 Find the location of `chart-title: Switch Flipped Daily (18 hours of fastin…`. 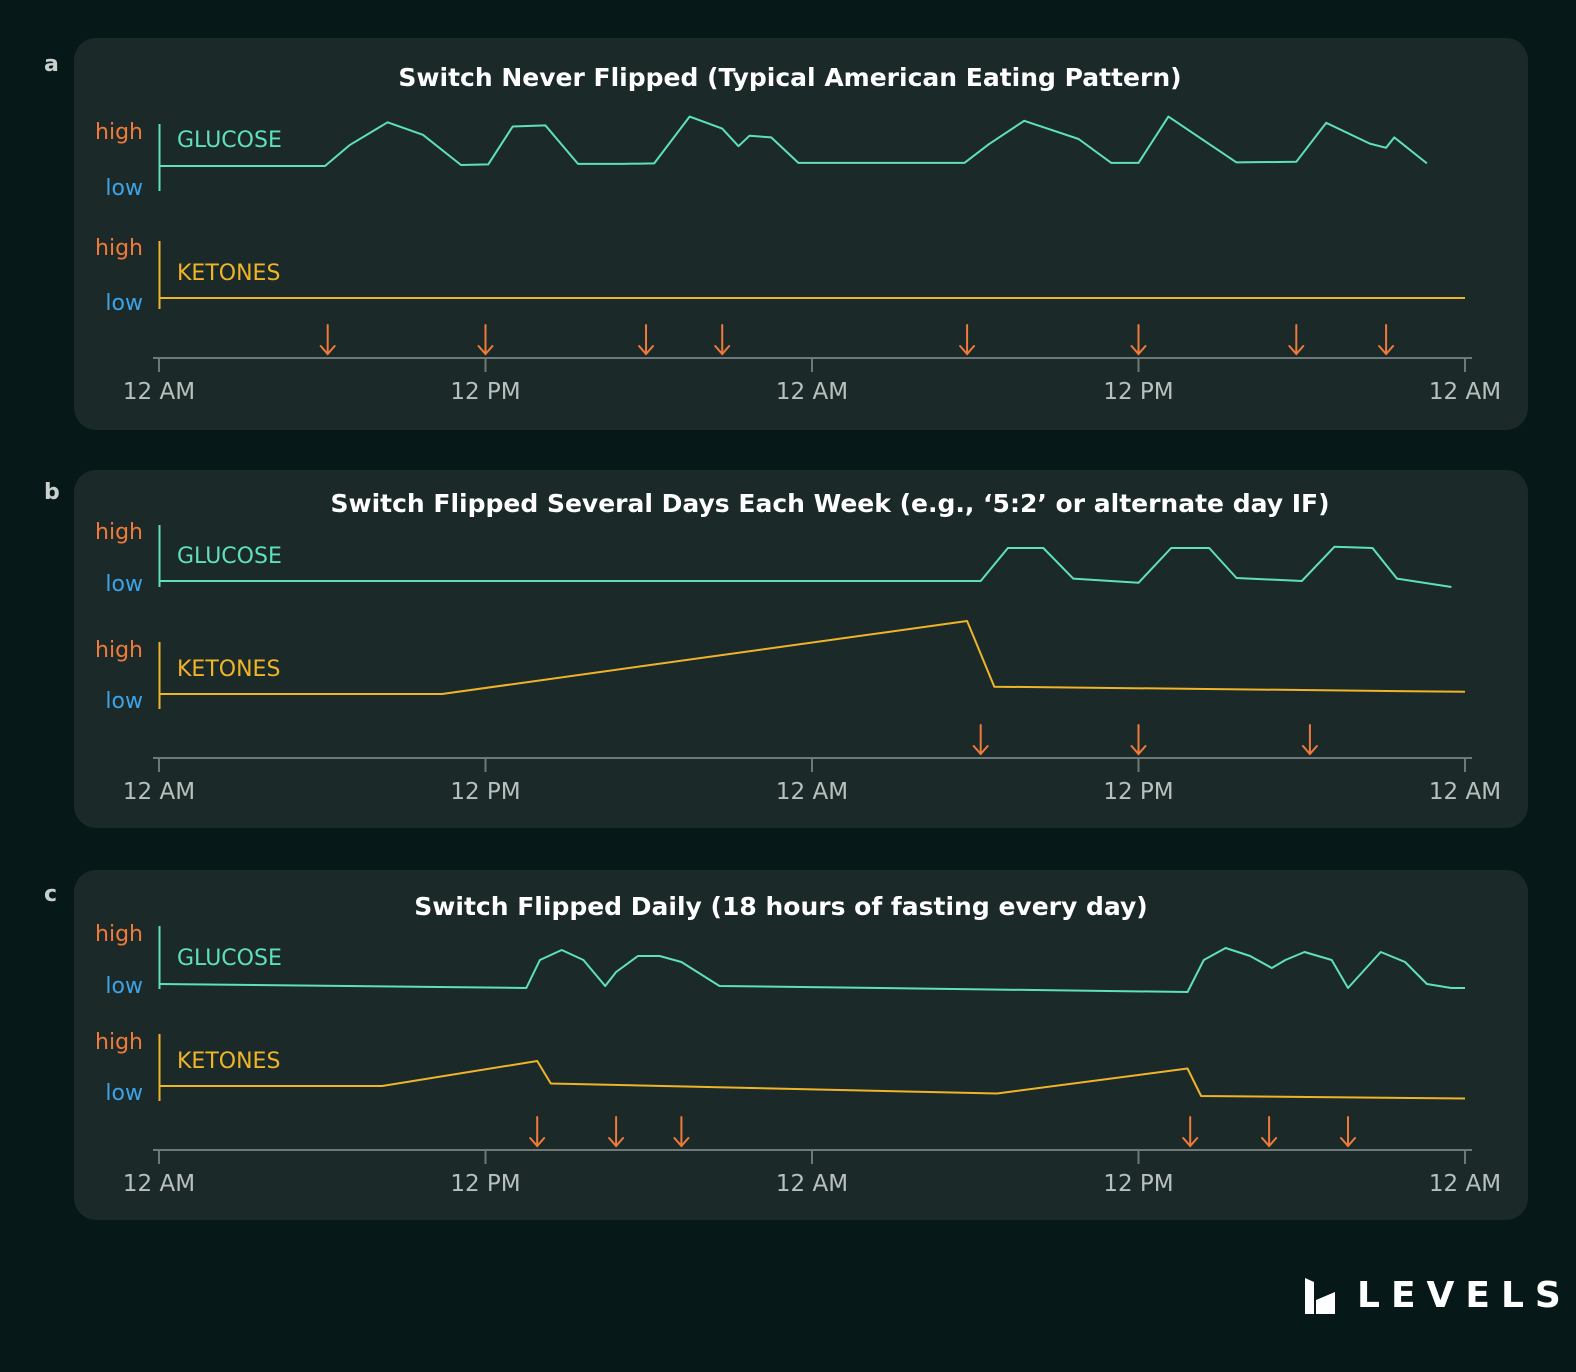

chart-title: Switch Flipped Daily (18 hours of fastin… is located at coordinates (780, 906).